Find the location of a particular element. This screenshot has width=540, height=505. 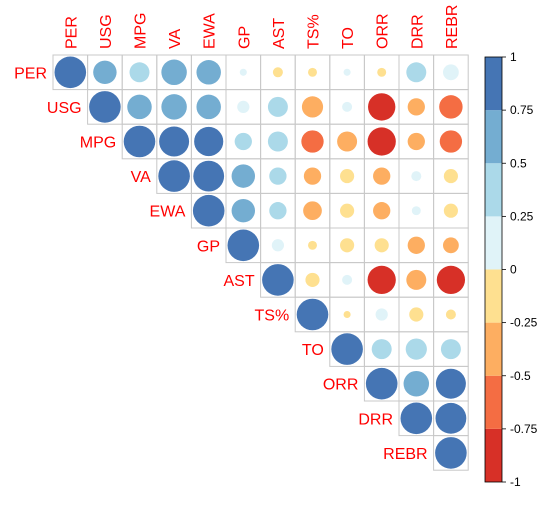

row-label-rebr: REBR is located at coordinates (405, 454).